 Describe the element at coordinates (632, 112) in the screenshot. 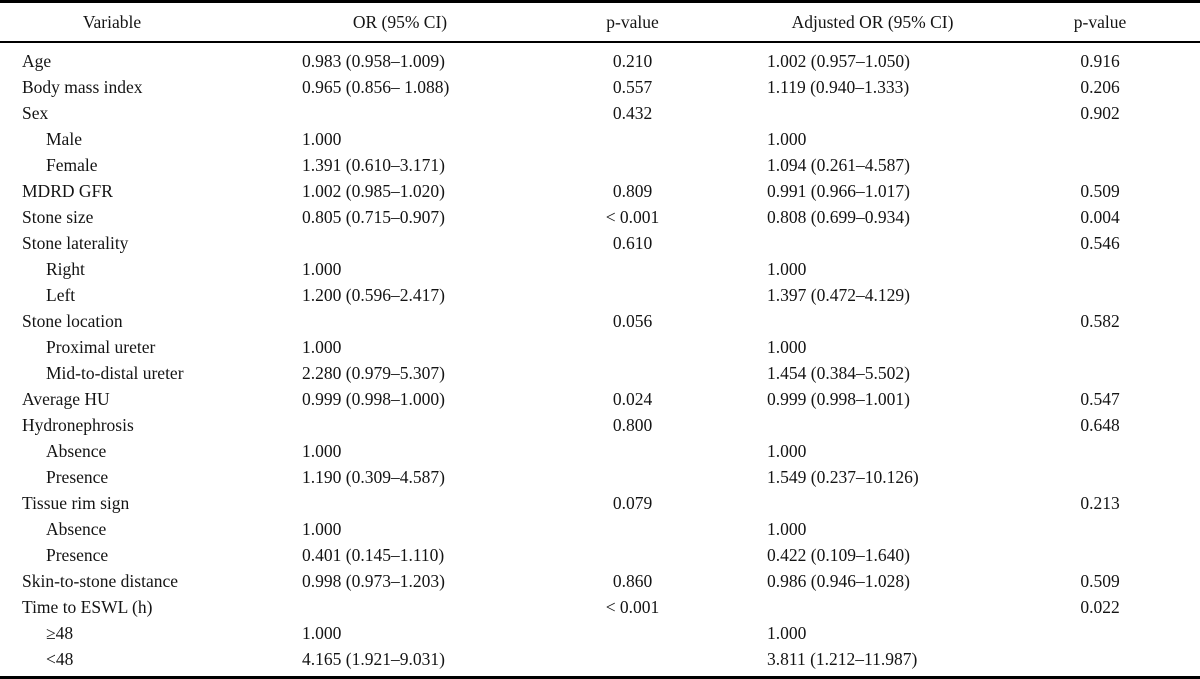

I see `p-value-cell: 0.432` at that location.